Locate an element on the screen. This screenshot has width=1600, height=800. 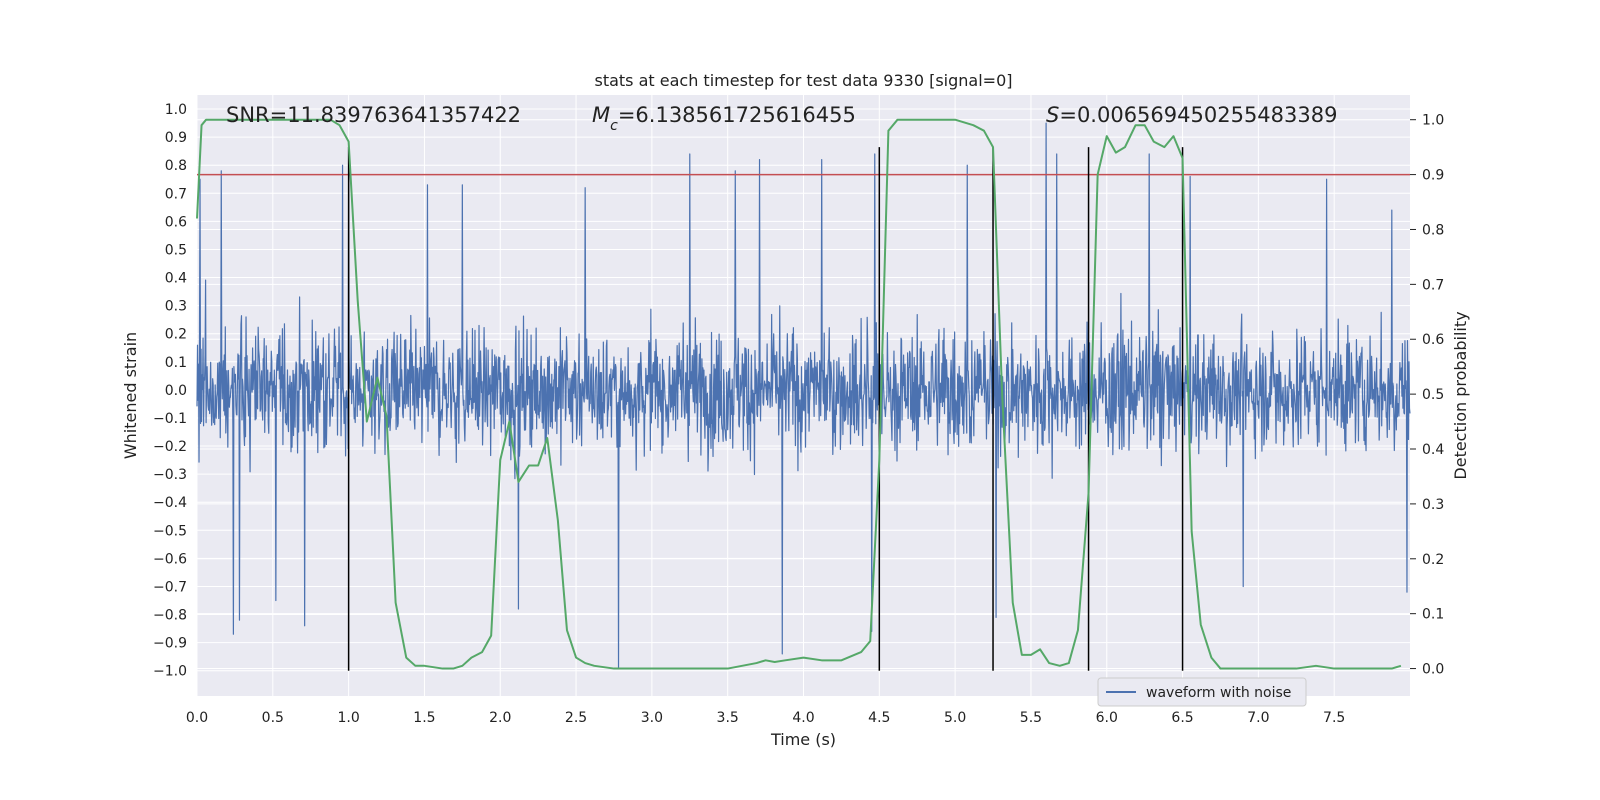
legend: waveform with noise is located at coordinates (1202, 692).